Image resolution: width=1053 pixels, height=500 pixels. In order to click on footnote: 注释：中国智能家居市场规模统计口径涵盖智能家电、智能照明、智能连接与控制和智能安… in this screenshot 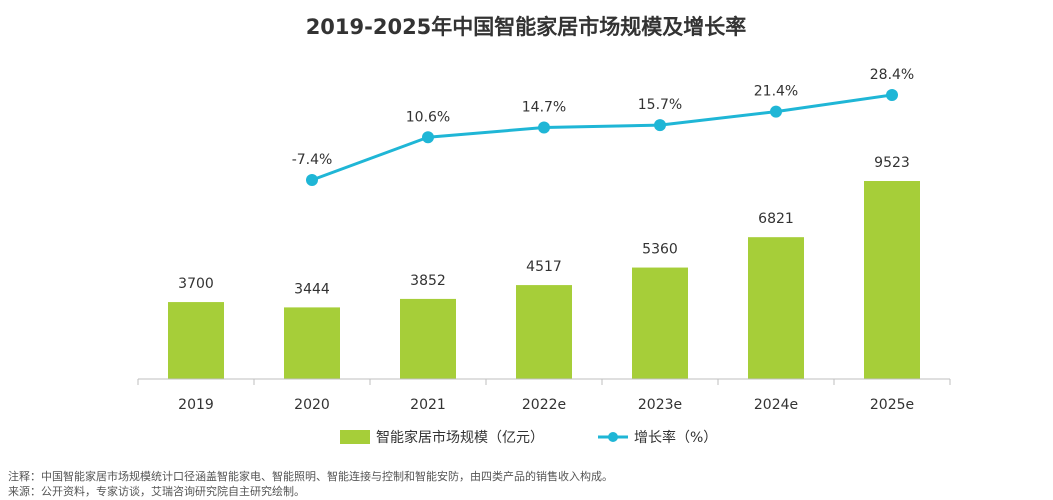, I will do `click(310, 476)`.